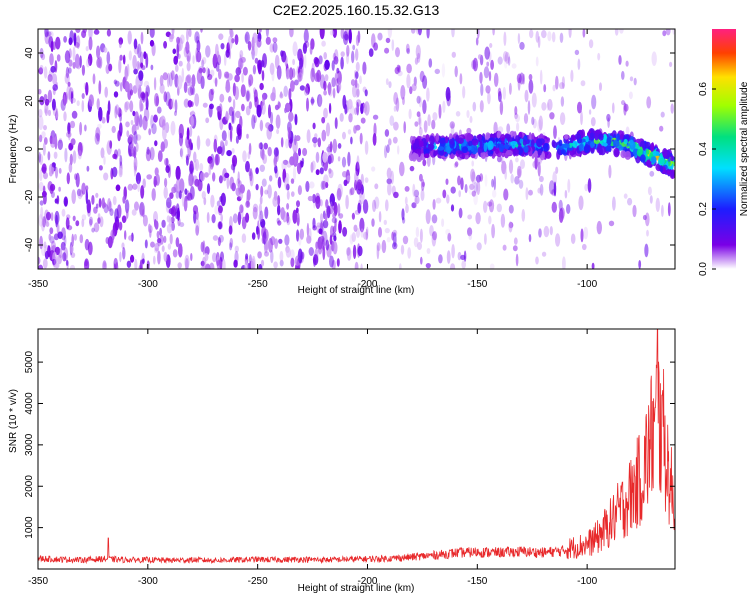  Describe the element at coordinates (13, 421) in the screenshot. I see `snr-y-label: SNR (10 * v/v)` at that location.